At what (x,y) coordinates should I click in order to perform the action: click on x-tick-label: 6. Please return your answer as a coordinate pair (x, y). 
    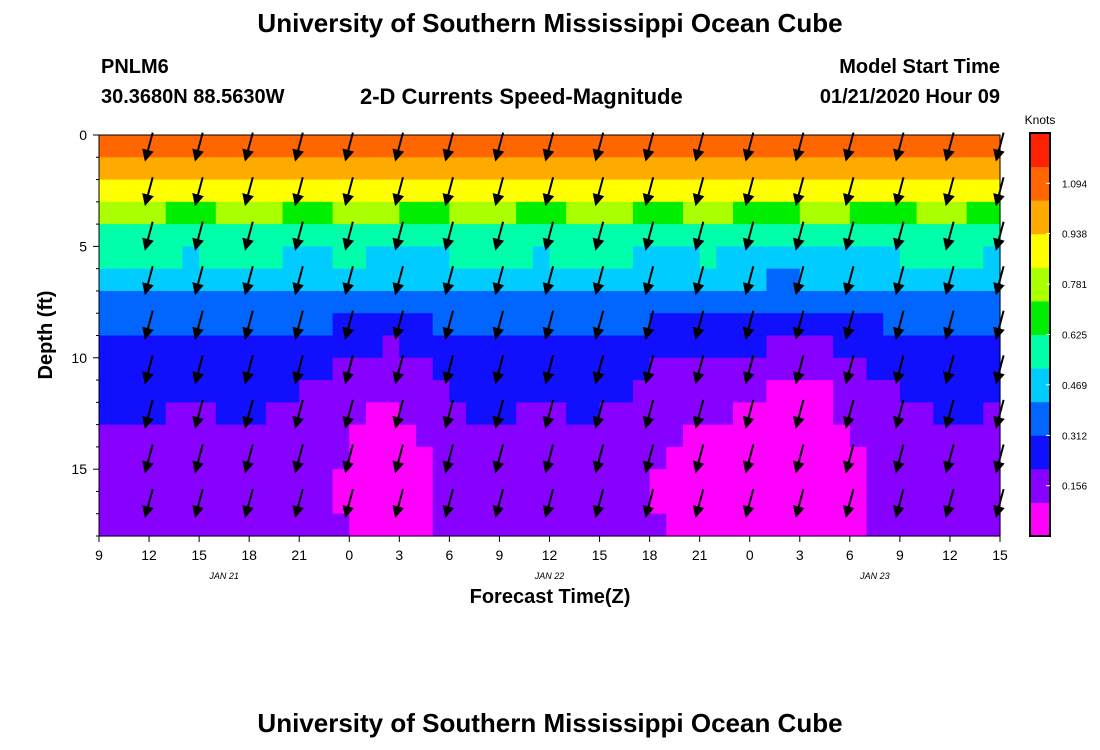
    Looking at the image, I should click on (449, 555).